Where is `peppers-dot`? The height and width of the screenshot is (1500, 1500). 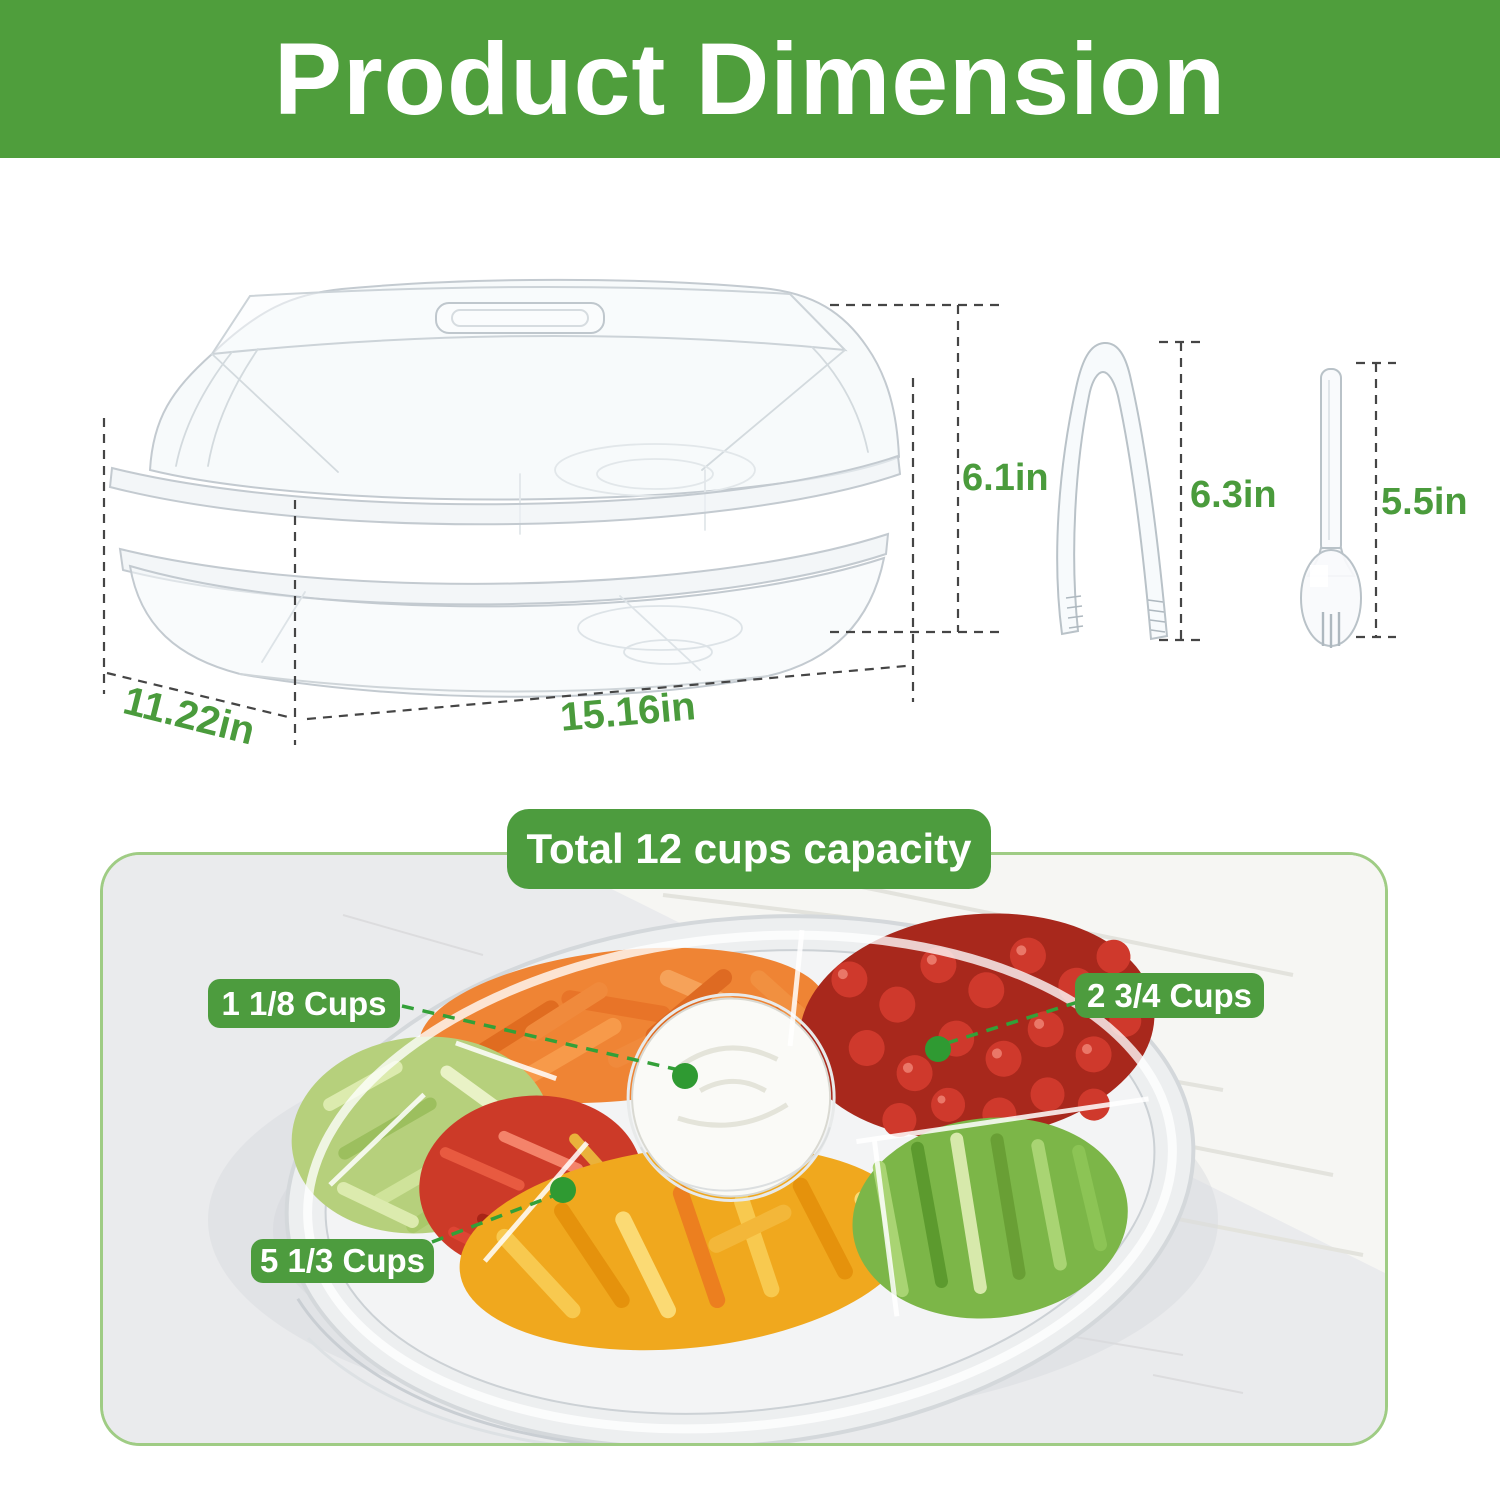
peppers-dot is located at coordinates (563, 1190).